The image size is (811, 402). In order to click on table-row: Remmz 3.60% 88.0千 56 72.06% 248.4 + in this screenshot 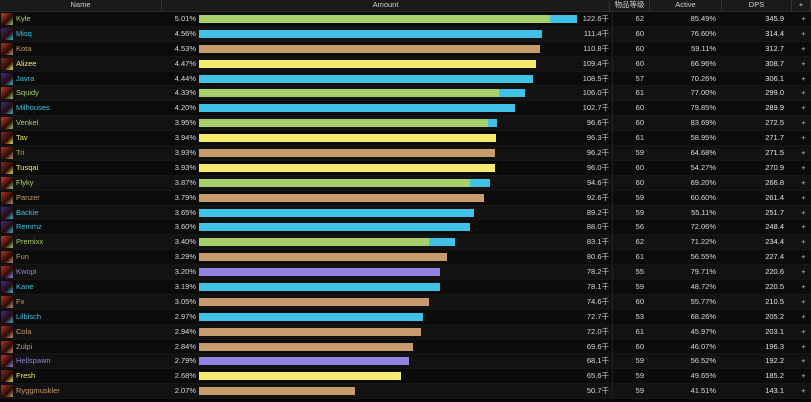, I will do `click(405, 228)`.